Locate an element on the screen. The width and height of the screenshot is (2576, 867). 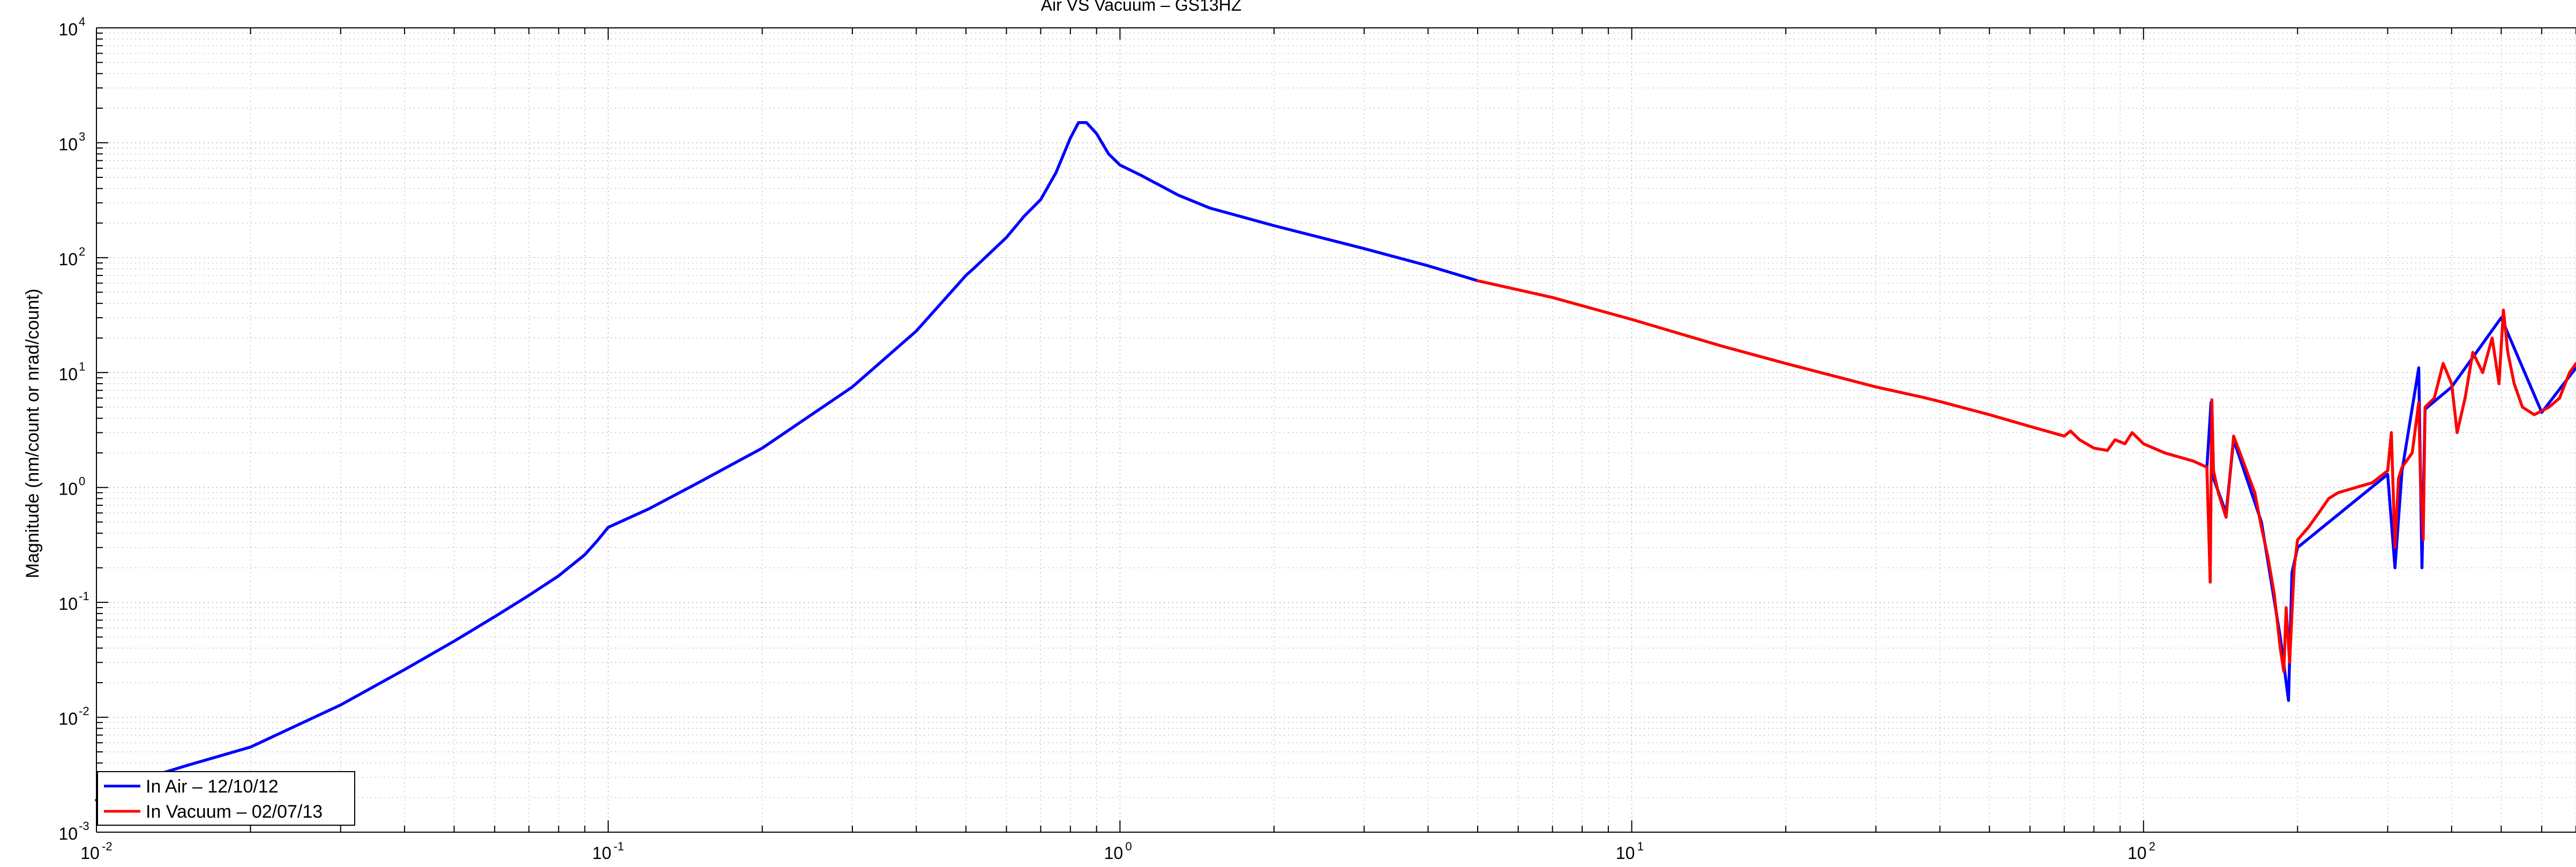
x-tick-exponent: 2 is located at coordinates (2152, 846).